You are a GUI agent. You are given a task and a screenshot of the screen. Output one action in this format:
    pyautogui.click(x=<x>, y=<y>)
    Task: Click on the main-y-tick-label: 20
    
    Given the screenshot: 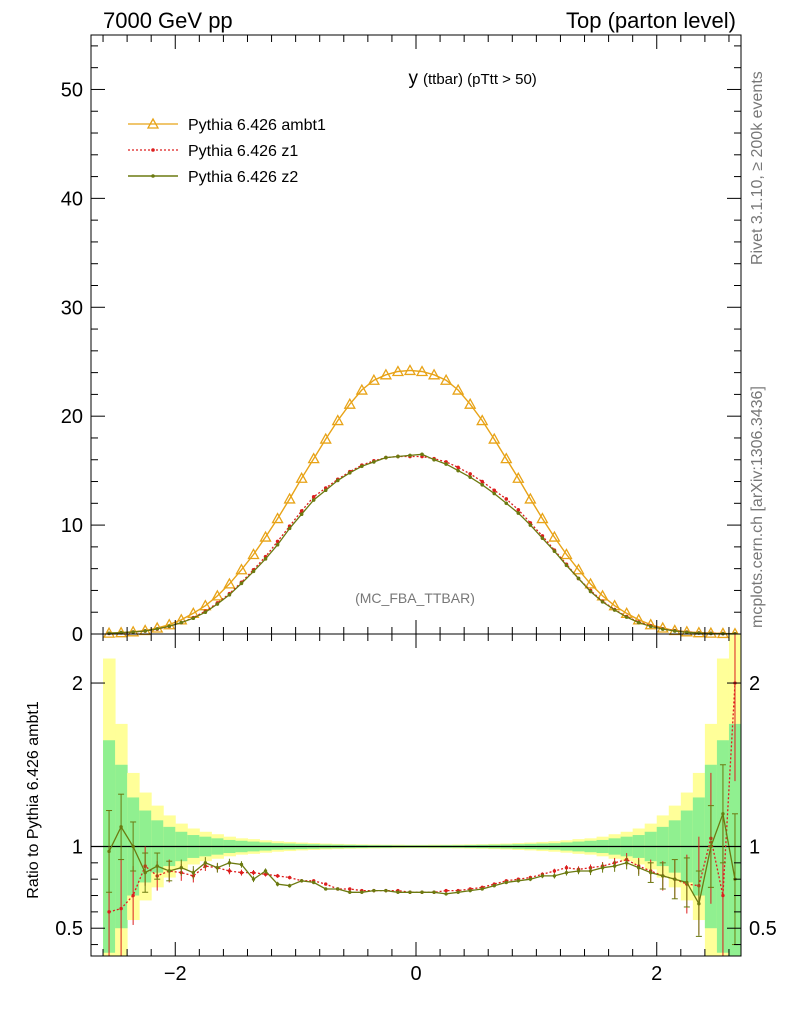 What is the action you would take?
    pyautogui.click(x=72, y=417)
    